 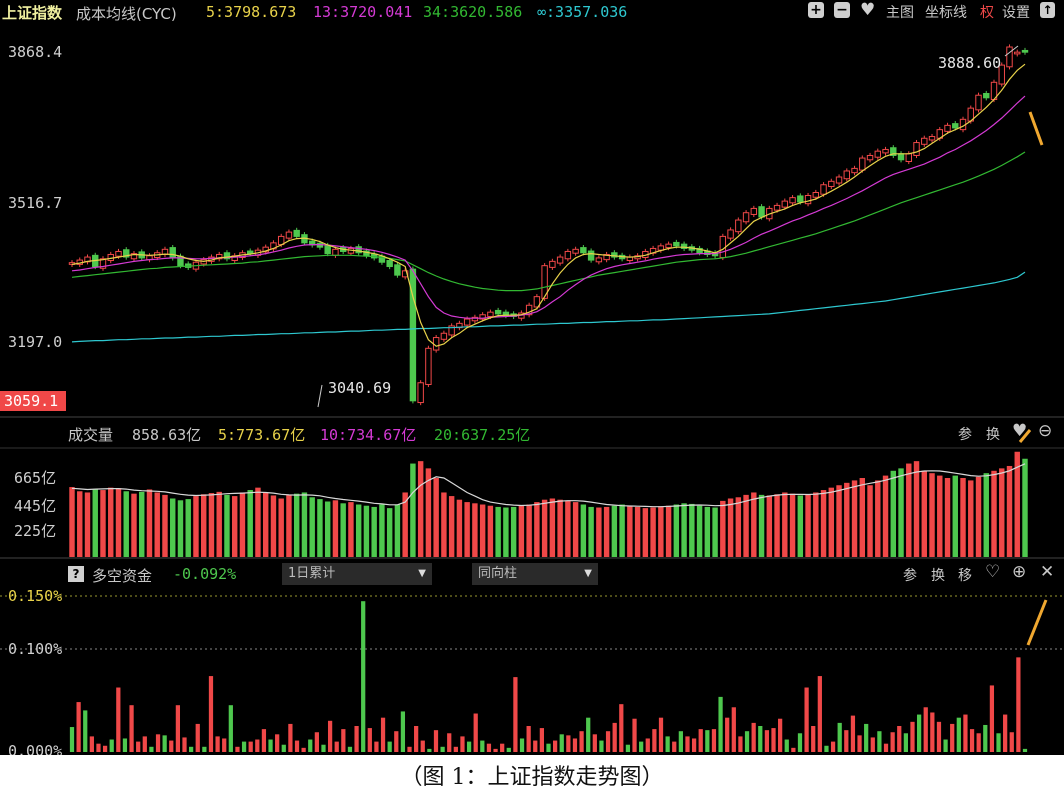 What do you see at coordinates (35, 203) in the screenshot?
I see `price-tick-mid: 3516.7` at bounding box center [35, 203].